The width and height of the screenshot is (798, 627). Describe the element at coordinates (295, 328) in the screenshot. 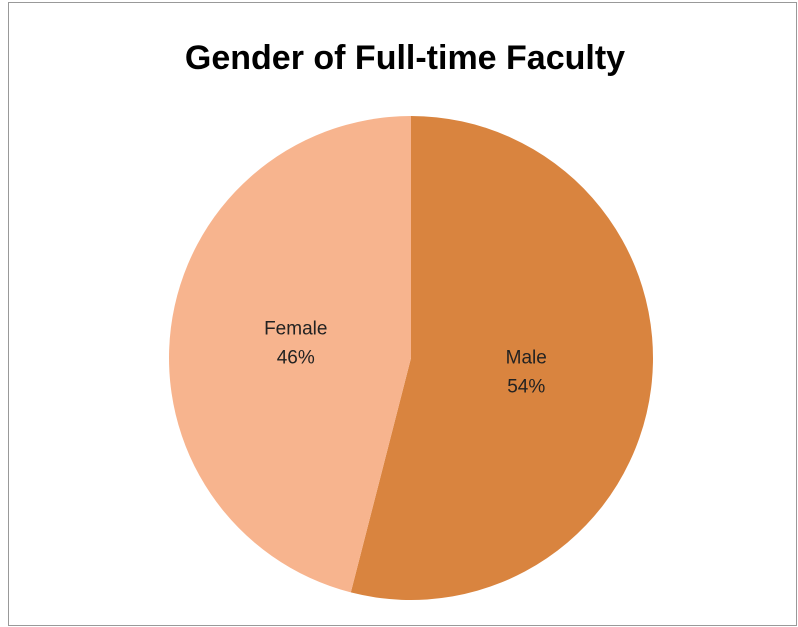

I see `slice-category: Female` at that location.